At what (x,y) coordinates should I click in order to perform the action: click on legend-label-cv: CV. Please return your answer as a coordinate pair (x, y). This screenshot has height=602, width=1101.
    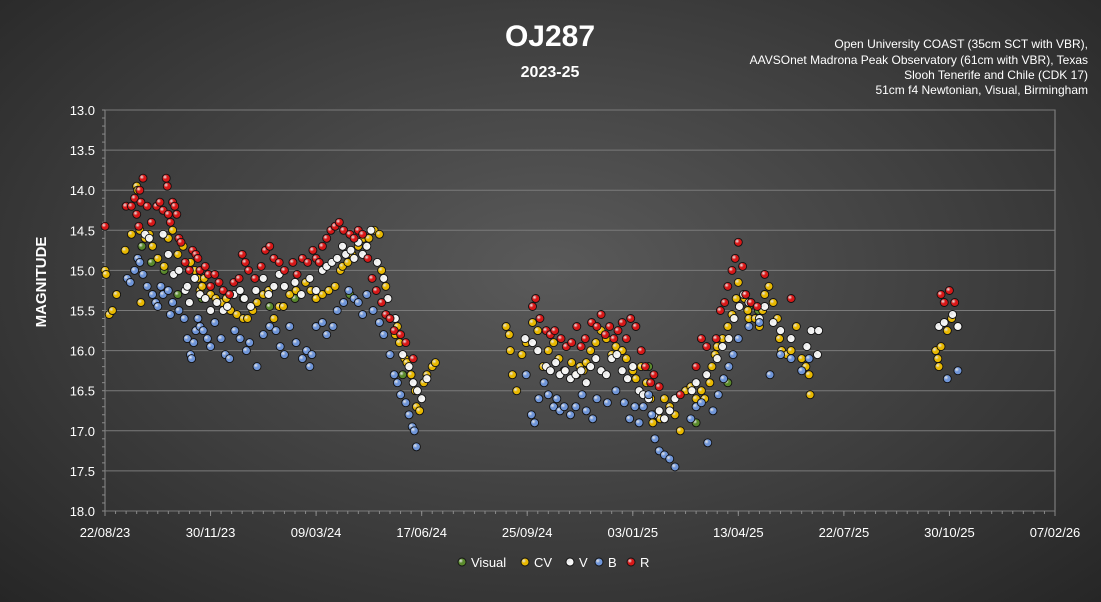
    Looking at the image, I should click on (543, 562).